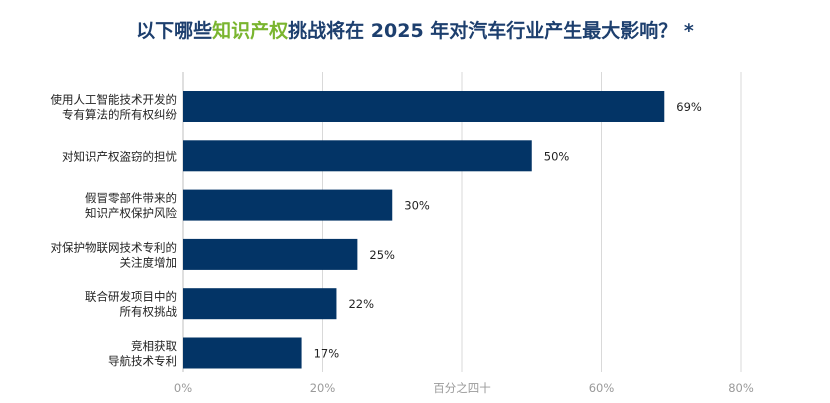 Image resolution: width=830 pixels, height=403 pixels. Describe the element at coordinates (142, 361) in the screenshot. I see `category-label: 导航技术专利` at that location.